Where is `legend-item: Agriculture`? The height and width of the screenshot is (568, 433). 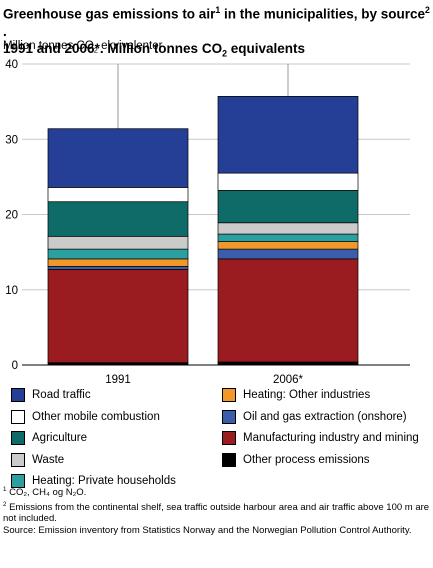
legend-item: Agriculture is located at coordinates (49, 438).